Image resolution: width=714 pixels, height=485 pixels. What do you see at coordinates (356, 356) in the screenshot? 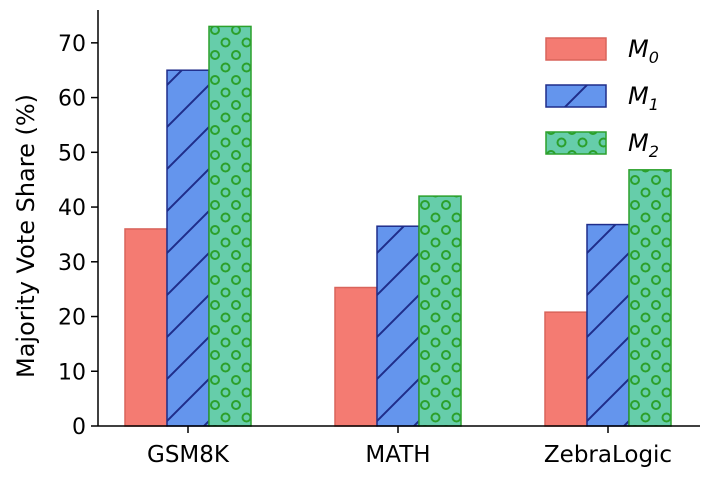
I see `bar-math-m0` at bounding box center [356, 356].